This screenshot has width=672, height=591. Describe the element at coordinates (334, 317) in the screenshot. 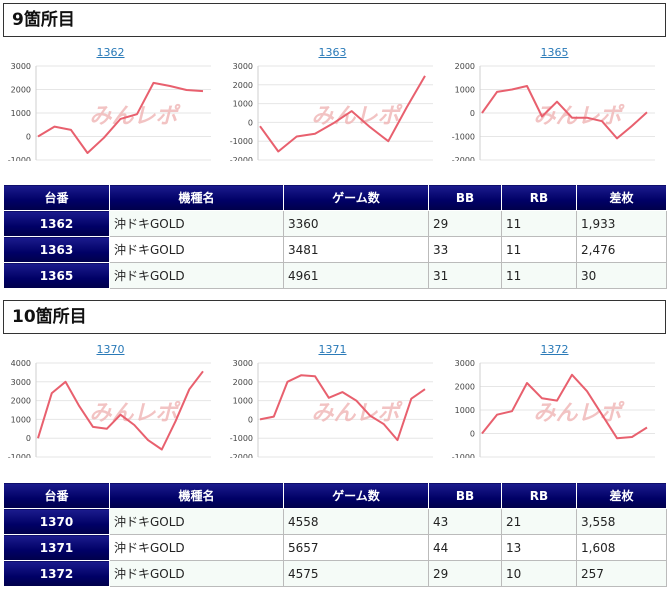

I see `section-title: 10箇所目` at that location.